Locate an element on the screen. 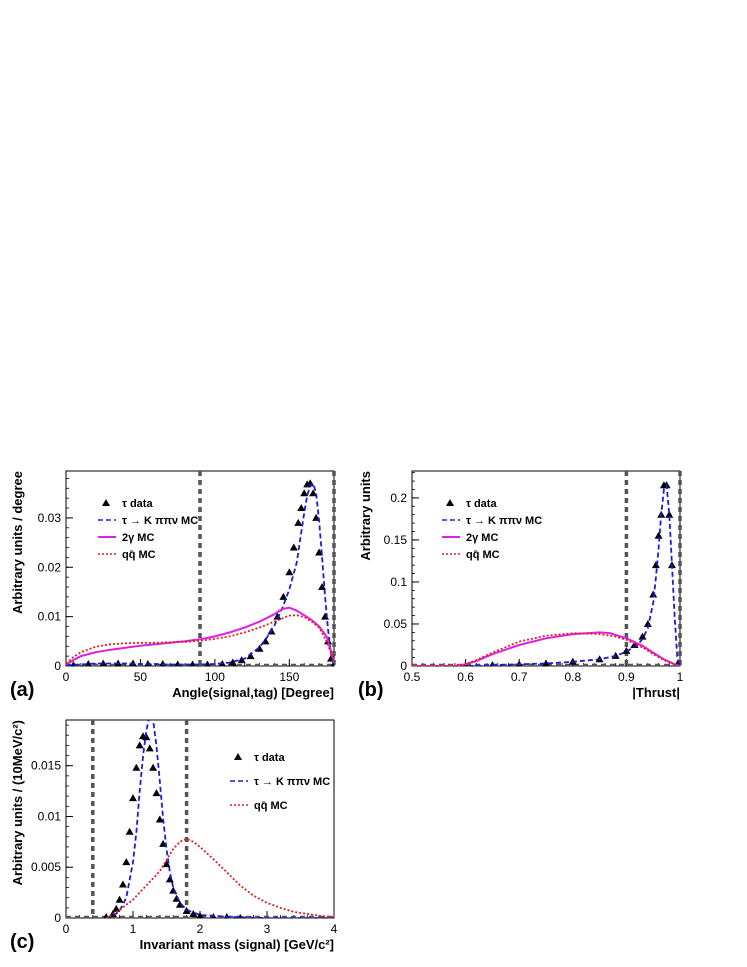  chart2-x-tick-label: 2 is located at coordinates (200, 929).